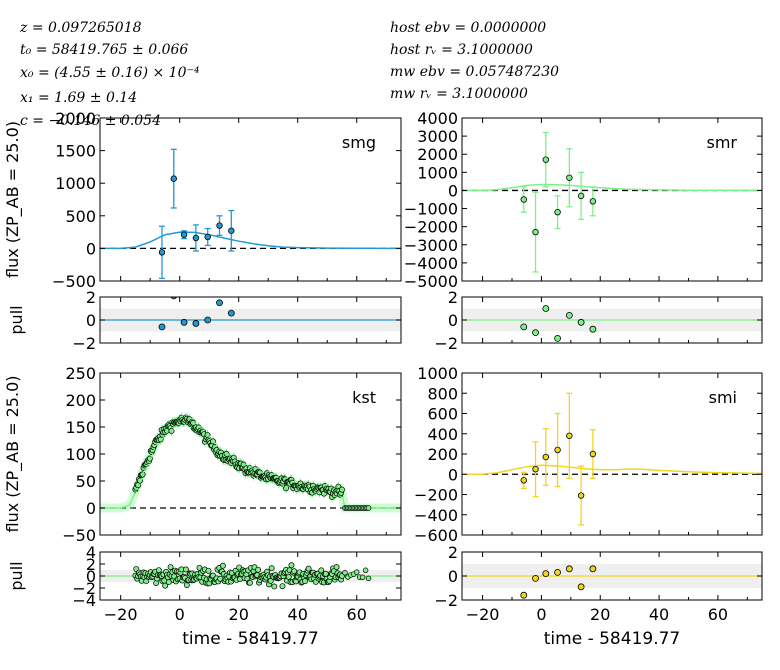 This screenshot has width=780, height=670. Describe the element at coordinates (357, 614) in the screenshot. I see `x-tick-label: 60` at that location.